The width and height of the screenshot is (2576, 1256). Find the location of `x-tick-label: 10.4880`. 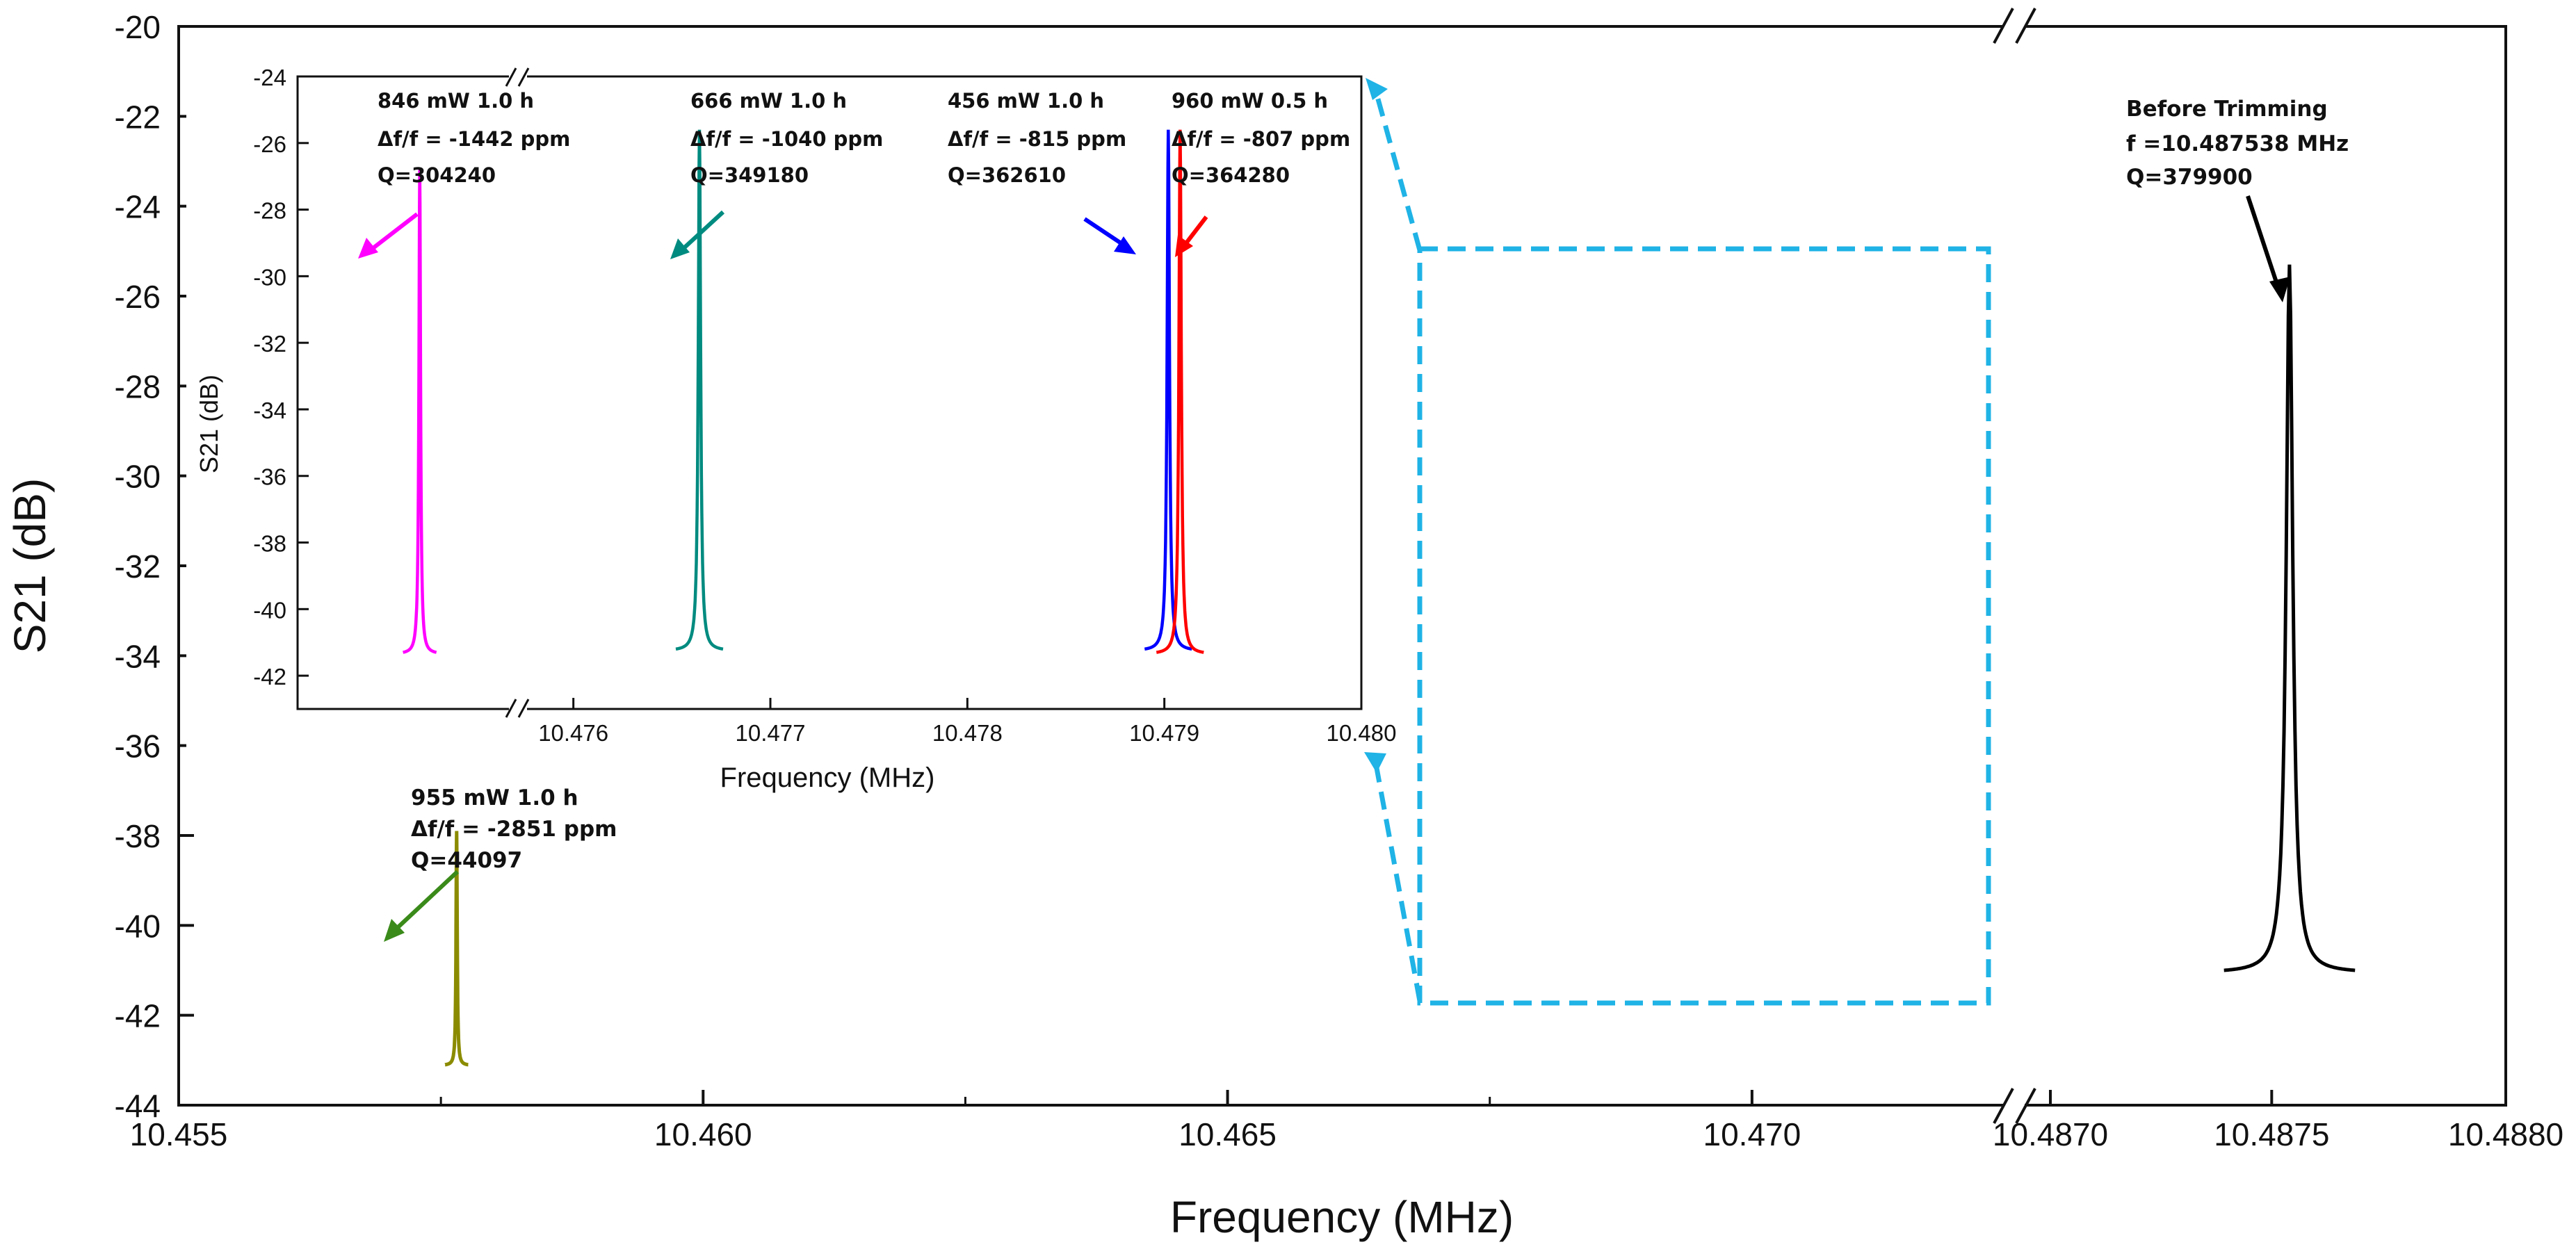

x-tick-label: 10.4880 is located at coordinates (2505, 1134).